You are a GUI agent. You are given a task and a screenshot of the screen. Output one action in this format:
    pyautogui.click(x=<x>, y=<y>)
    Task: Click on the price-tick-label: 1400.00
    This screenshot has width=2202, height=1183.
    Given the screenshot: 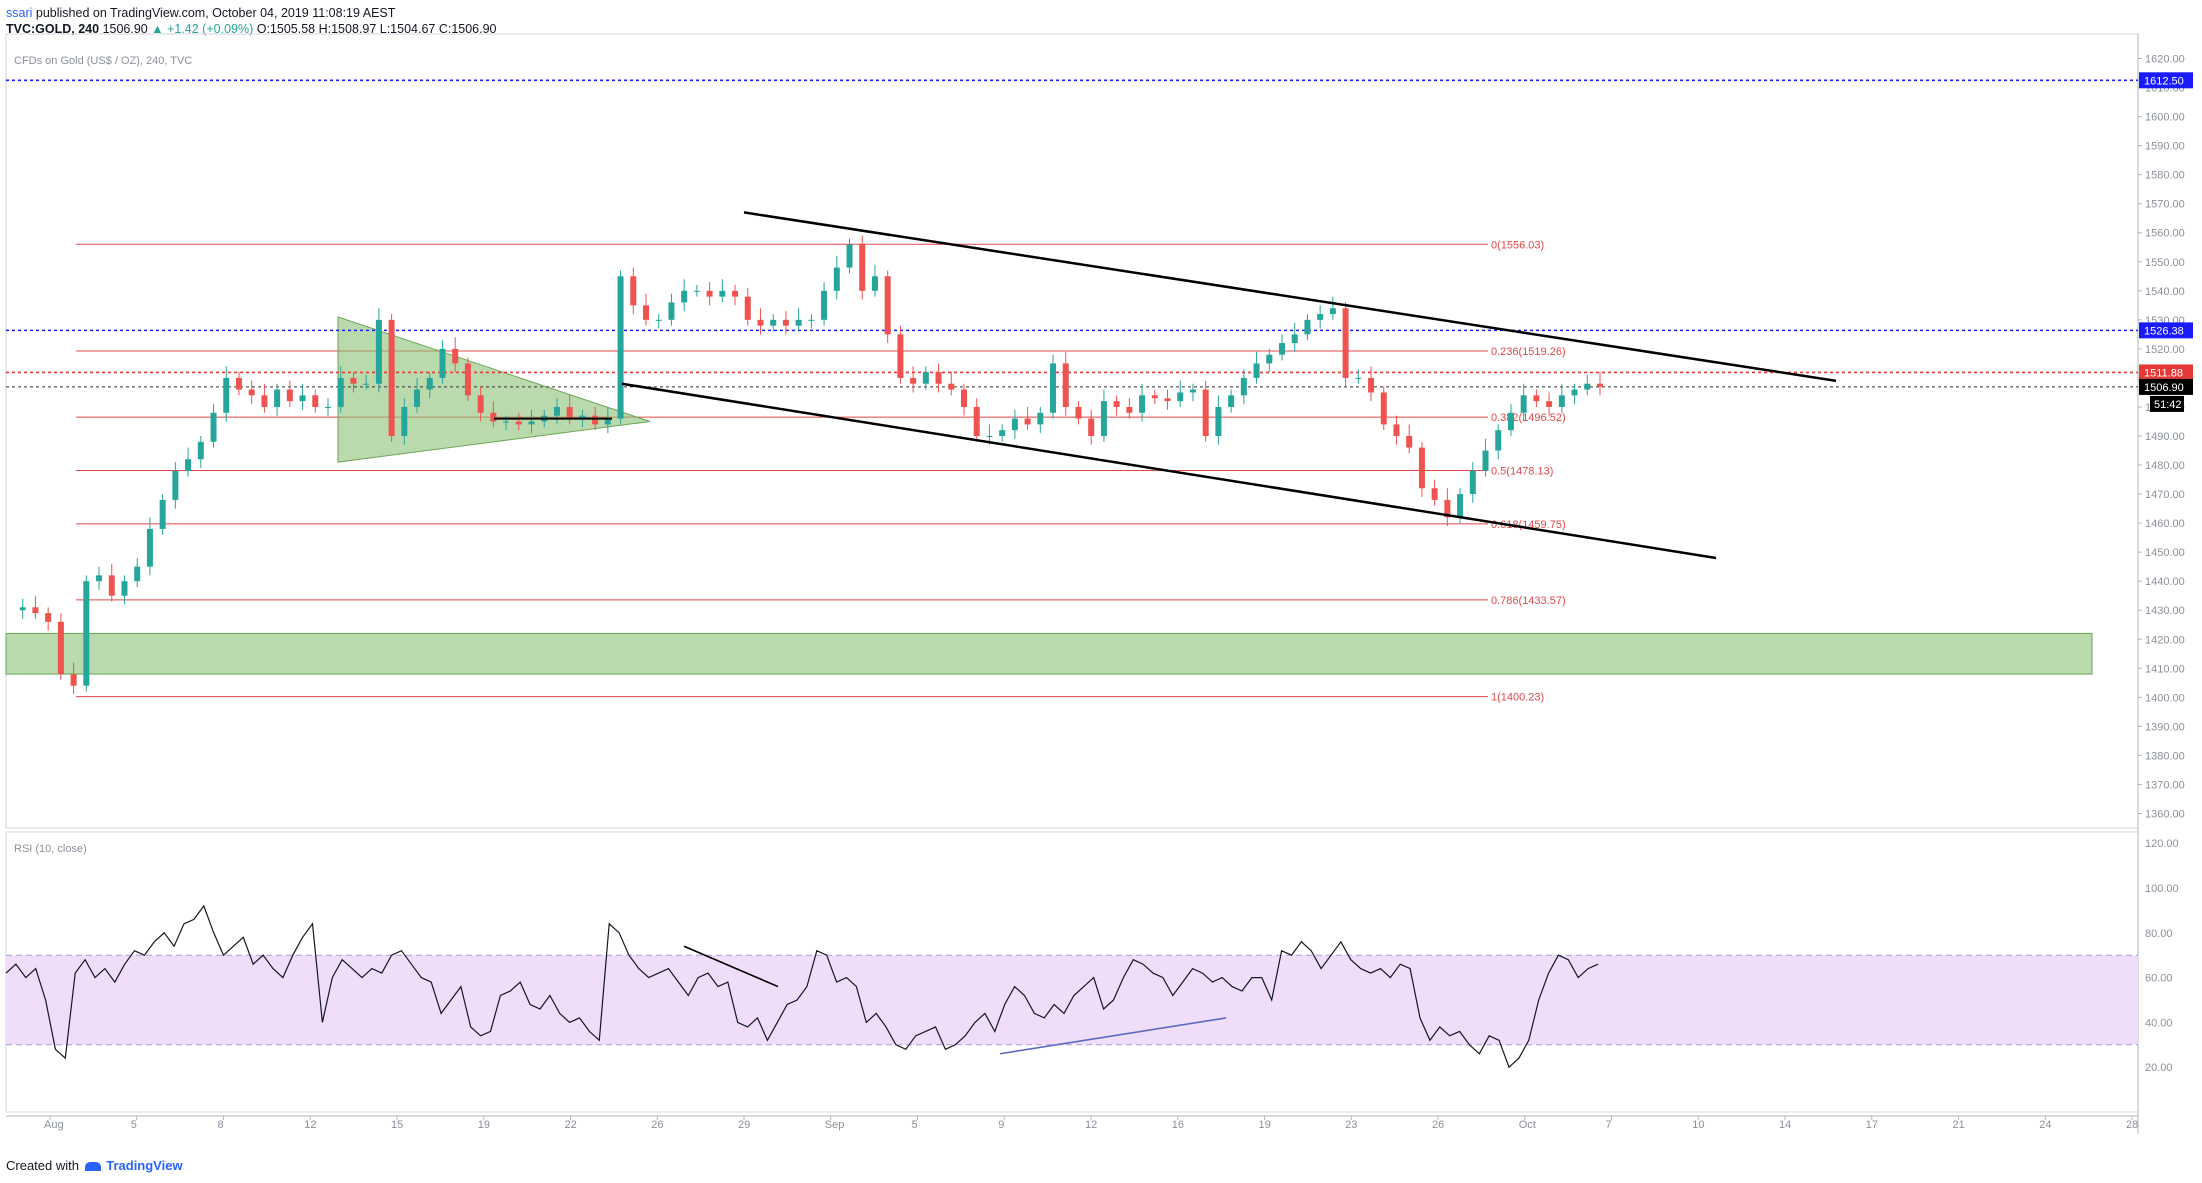 What is the action you would take?
    pyautogui.click(x=2165, y=698)
    